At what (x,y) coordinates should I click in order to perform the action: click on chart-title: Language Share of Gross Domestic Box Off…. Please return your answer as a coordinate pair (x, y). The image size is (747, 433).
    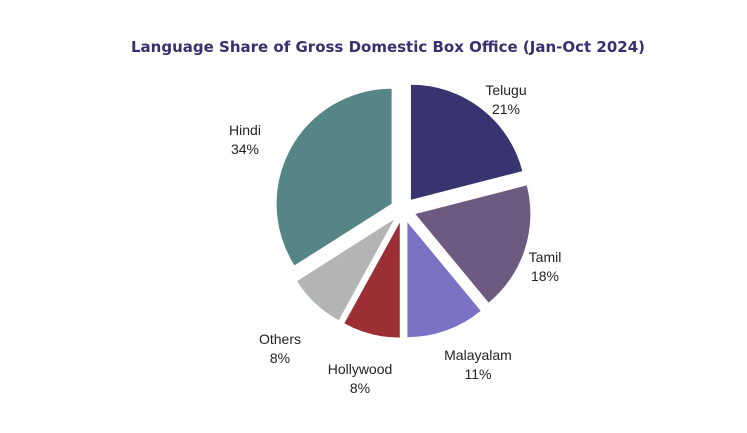
    Looking at the image, I should click on (388, 47).